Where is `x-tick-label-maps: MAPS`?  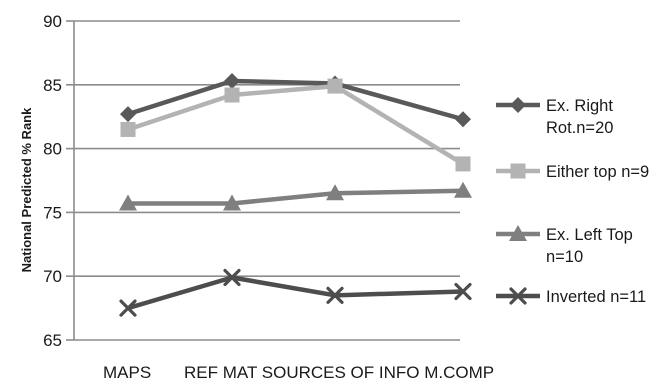
x-tick-label-maps: MAPS is located at coordinates (127, 372).